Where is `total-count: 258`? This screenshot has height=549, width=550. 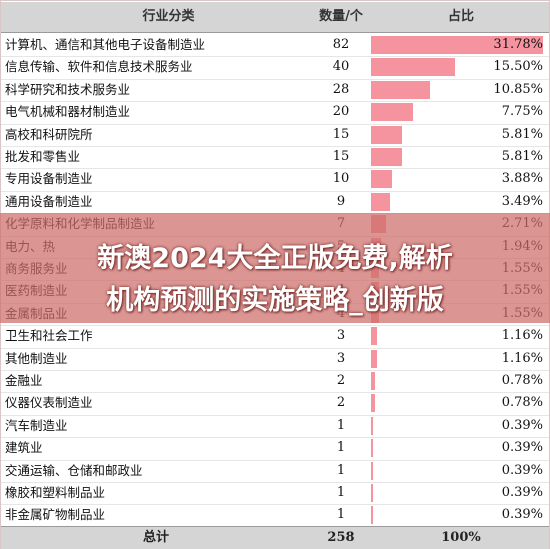
total-count: 258 is located at coordinates (341, 537).